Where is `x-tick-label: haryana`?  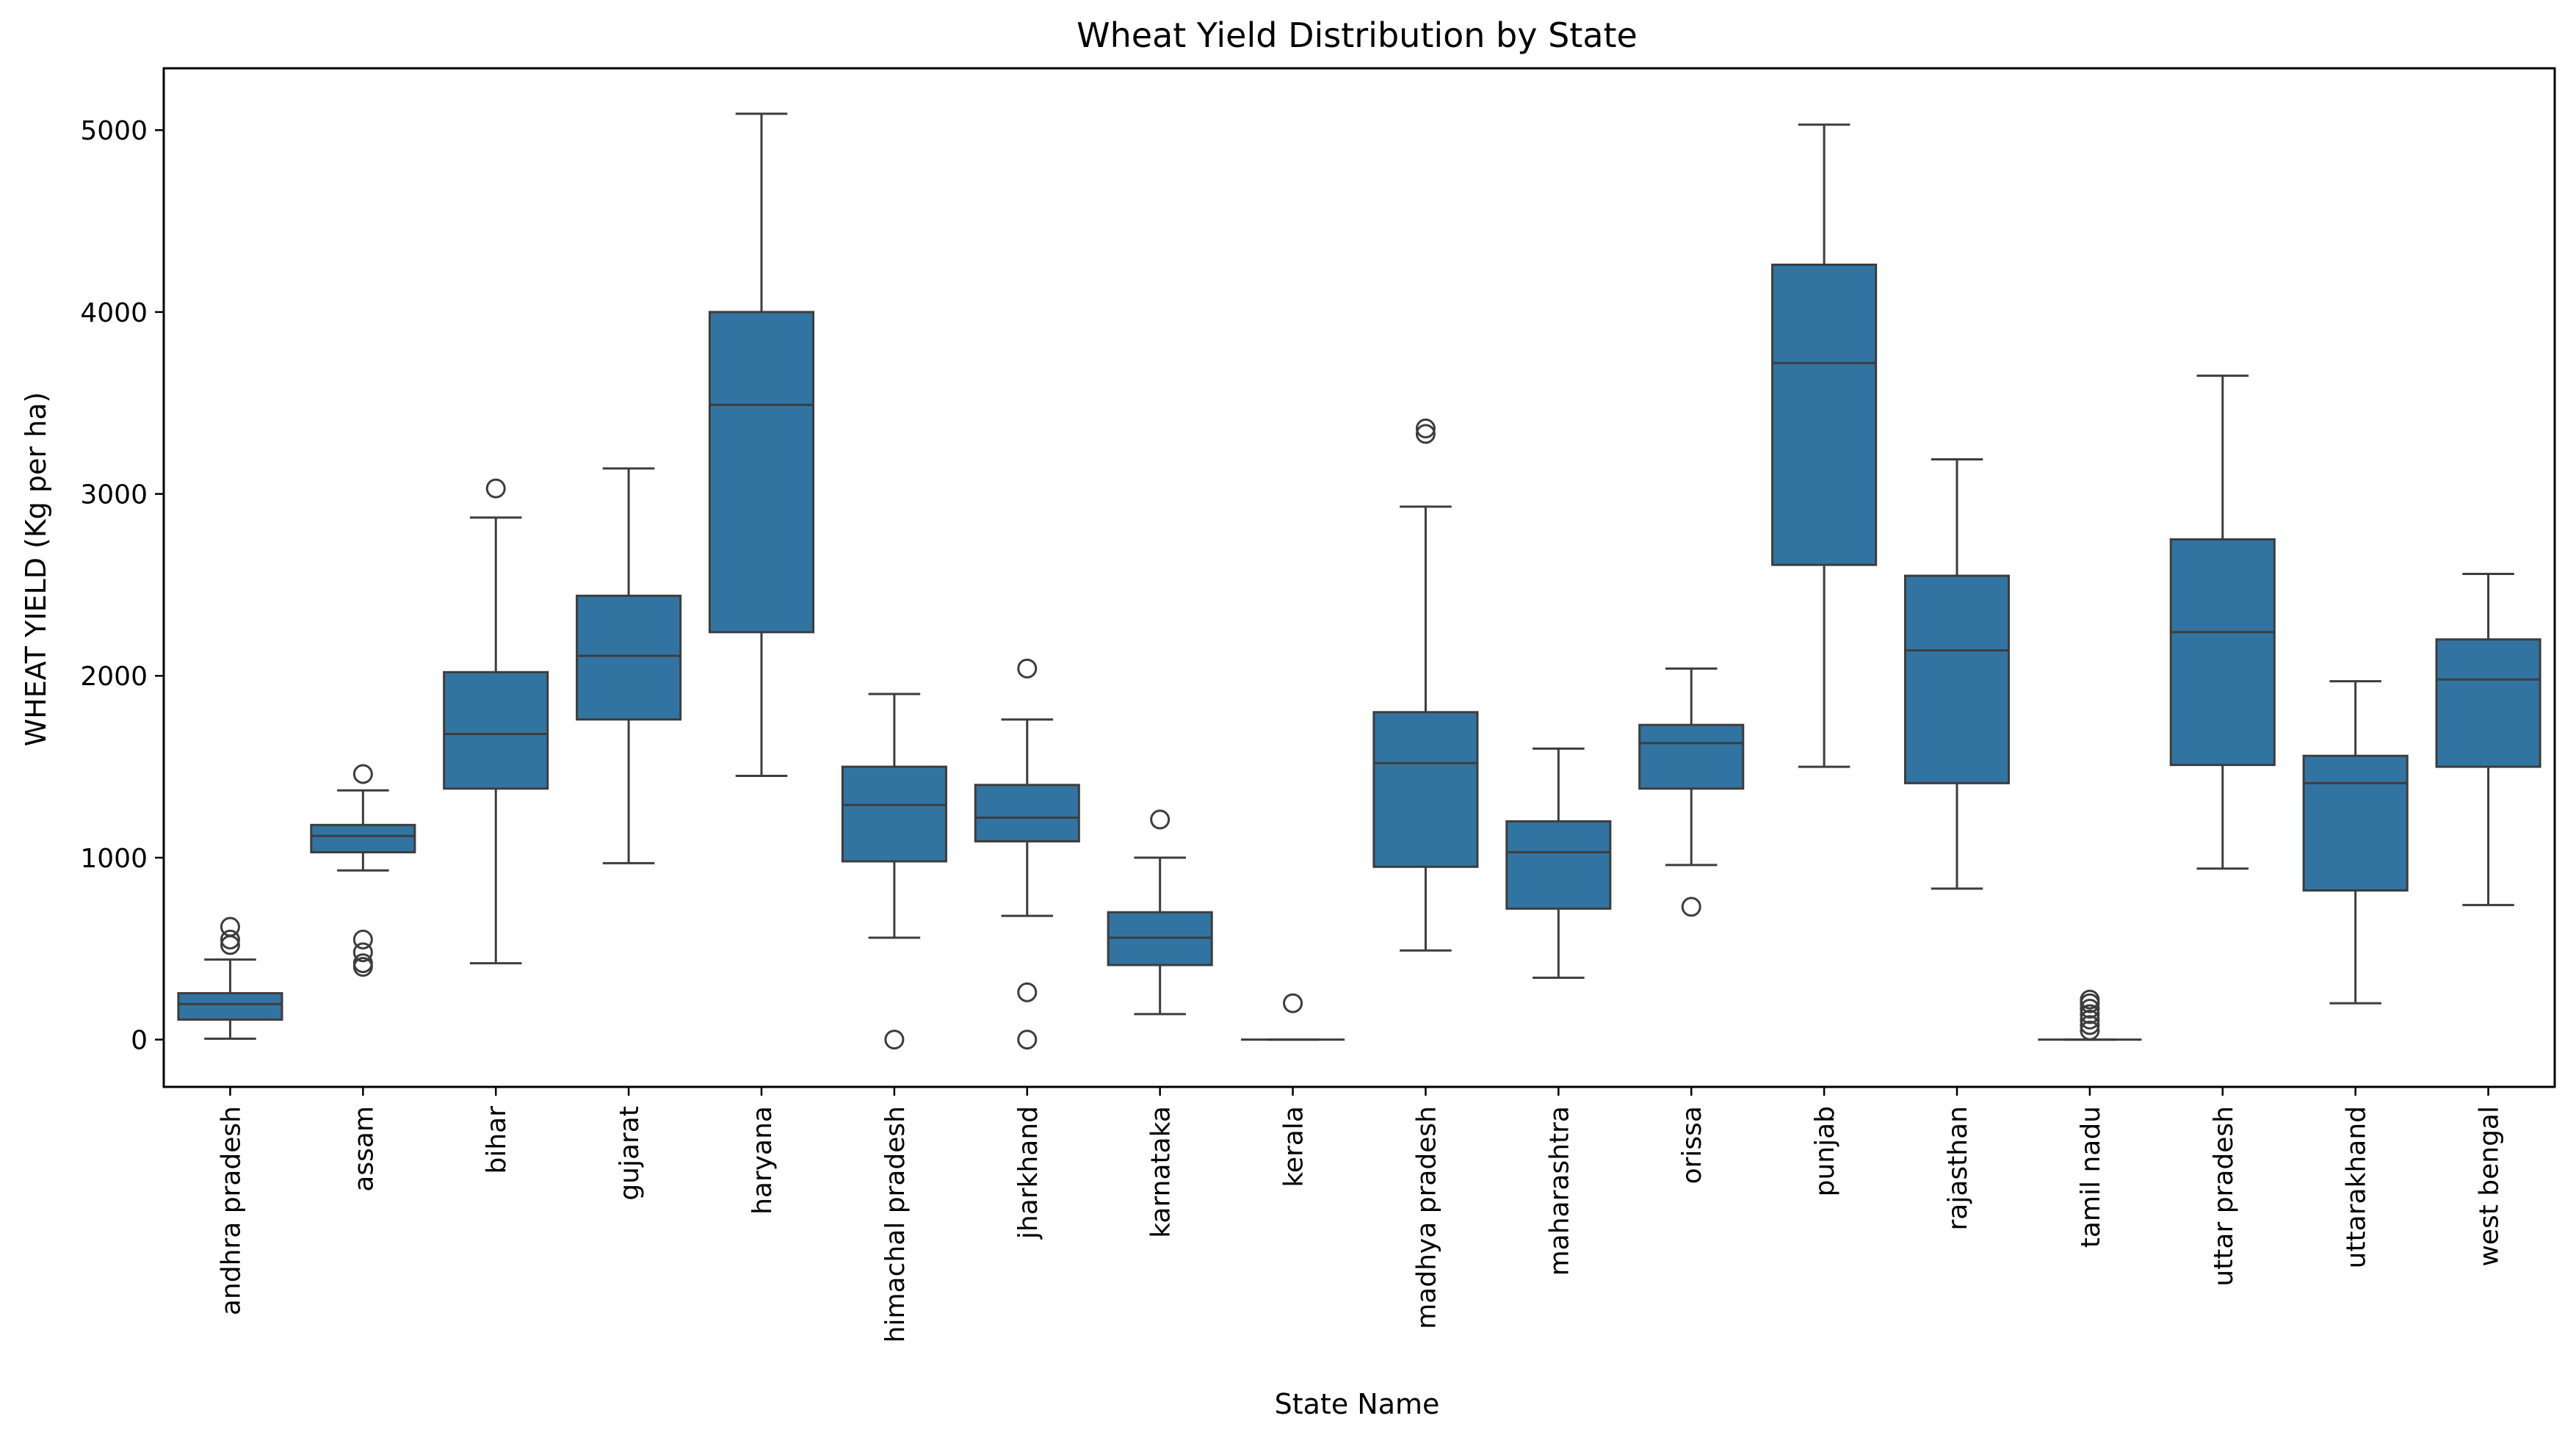 x-tick-label: haryana is located at coordinates (763, 1160).